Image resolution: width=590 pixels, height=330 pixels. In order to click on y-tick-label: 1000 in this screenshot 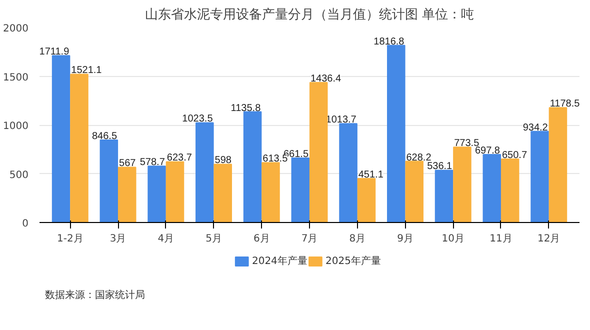, I will do `click(16, 126)`.